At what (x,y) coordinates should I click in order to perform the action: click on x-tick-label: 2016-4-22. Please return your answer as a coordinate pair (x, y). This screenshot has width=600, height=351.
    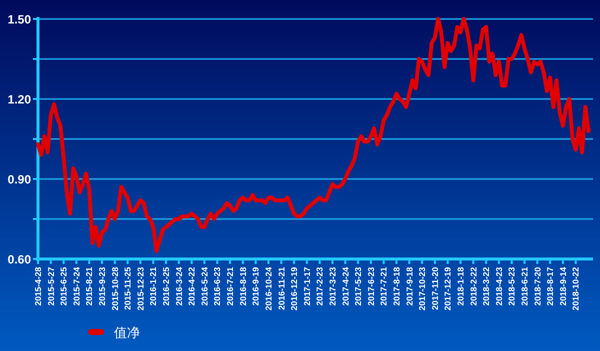
    Looking at the image, I should click on (191, 286).